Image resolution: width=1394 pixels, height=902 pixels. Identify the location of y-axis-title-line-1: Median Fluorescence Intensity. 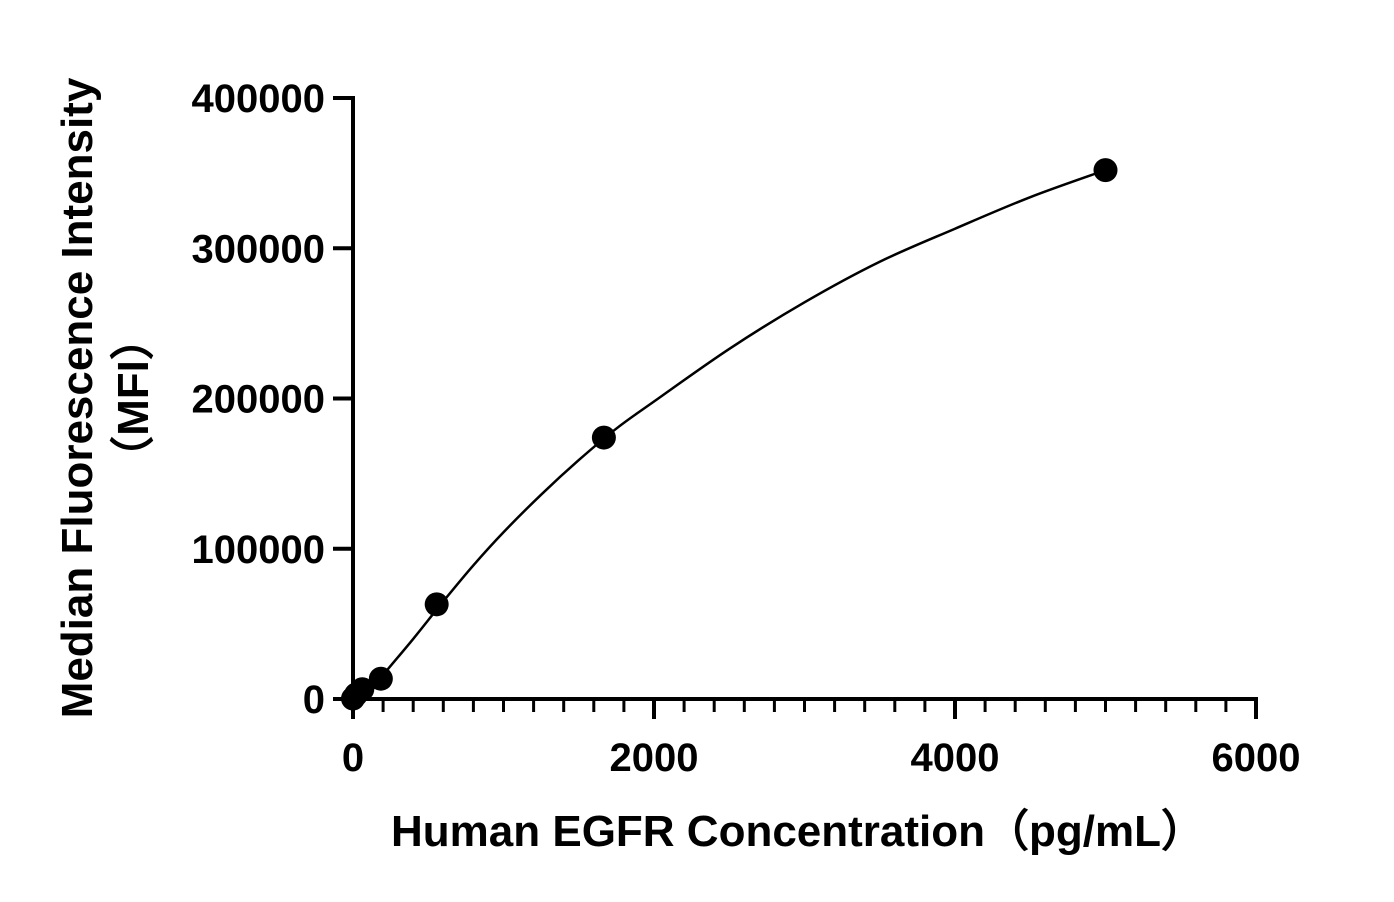
(77, 397).